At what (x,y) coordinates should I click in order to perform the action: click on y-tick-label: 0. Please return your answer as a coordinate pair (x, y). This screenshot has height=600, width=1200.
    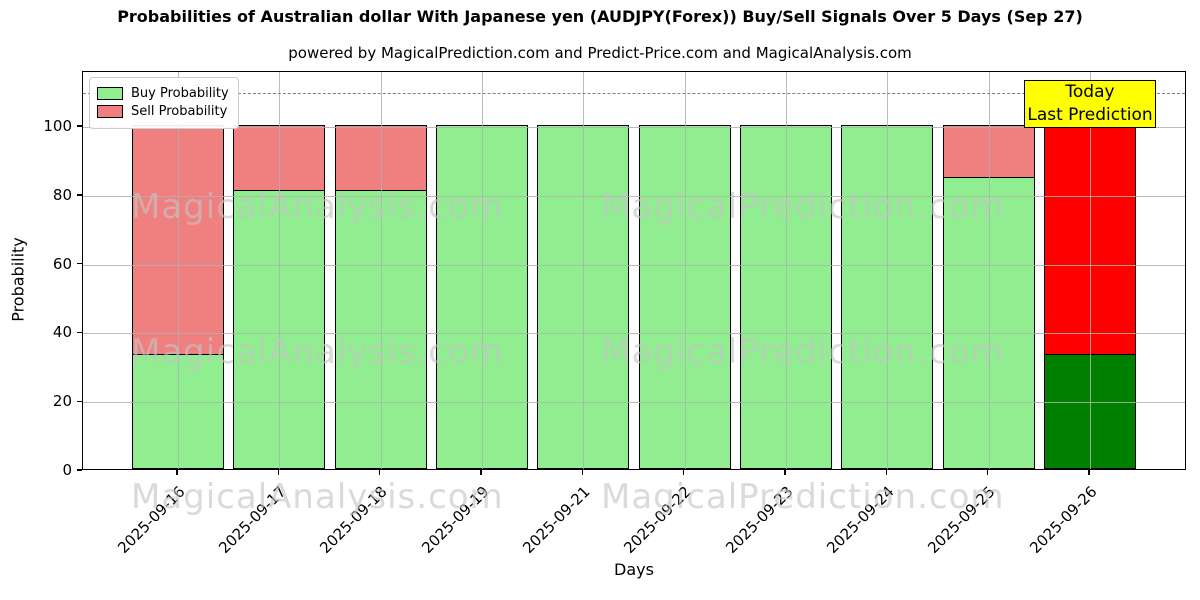
    Looking at the image, I should click on (67, 470).